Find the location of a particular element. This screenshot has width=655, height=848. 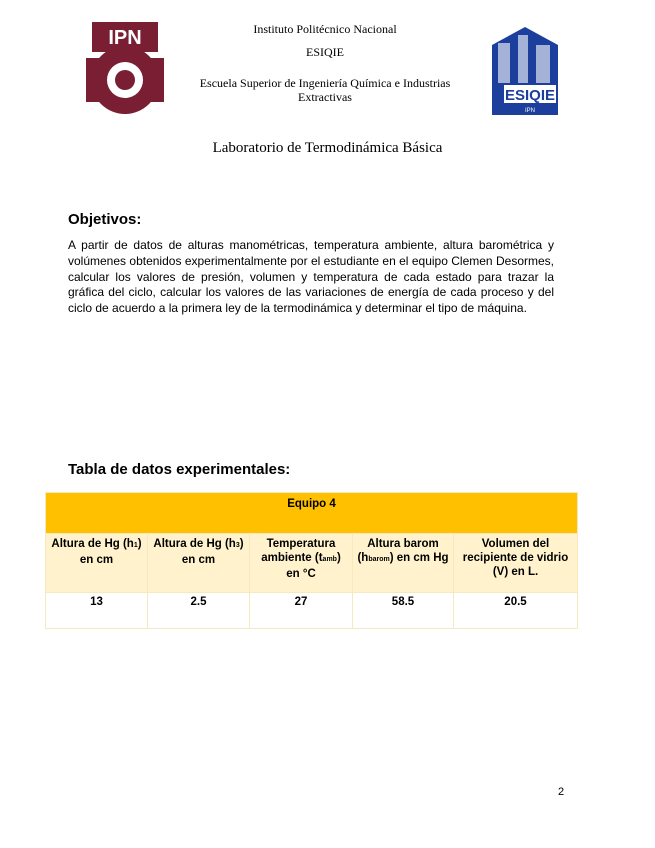

table-cell: 58.5 is located at coordinates (403, 610).